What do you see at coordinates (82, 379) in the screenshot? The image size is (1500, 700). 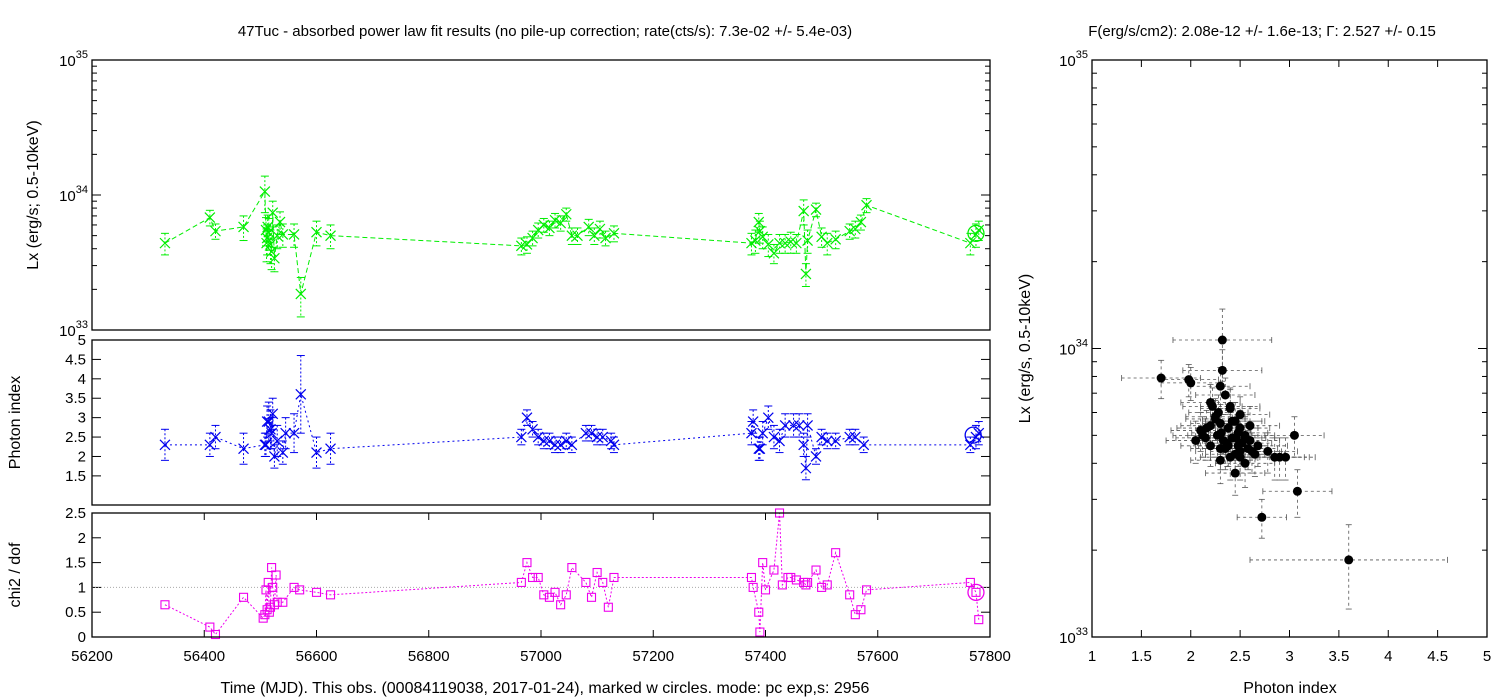 I see `y-tick-label: 4` at bounding box center [82, 379].